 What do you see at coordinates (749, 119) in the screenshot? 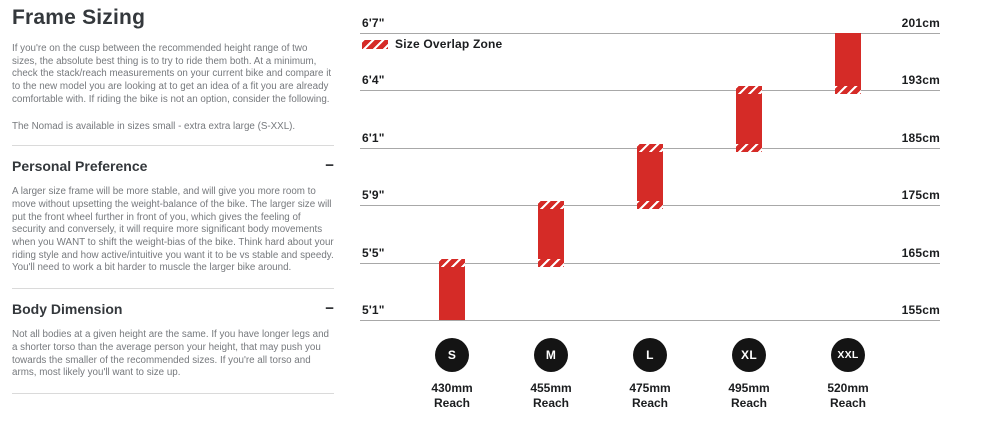
I see `size-range-bar-XL` at bounding box center [749, 119].